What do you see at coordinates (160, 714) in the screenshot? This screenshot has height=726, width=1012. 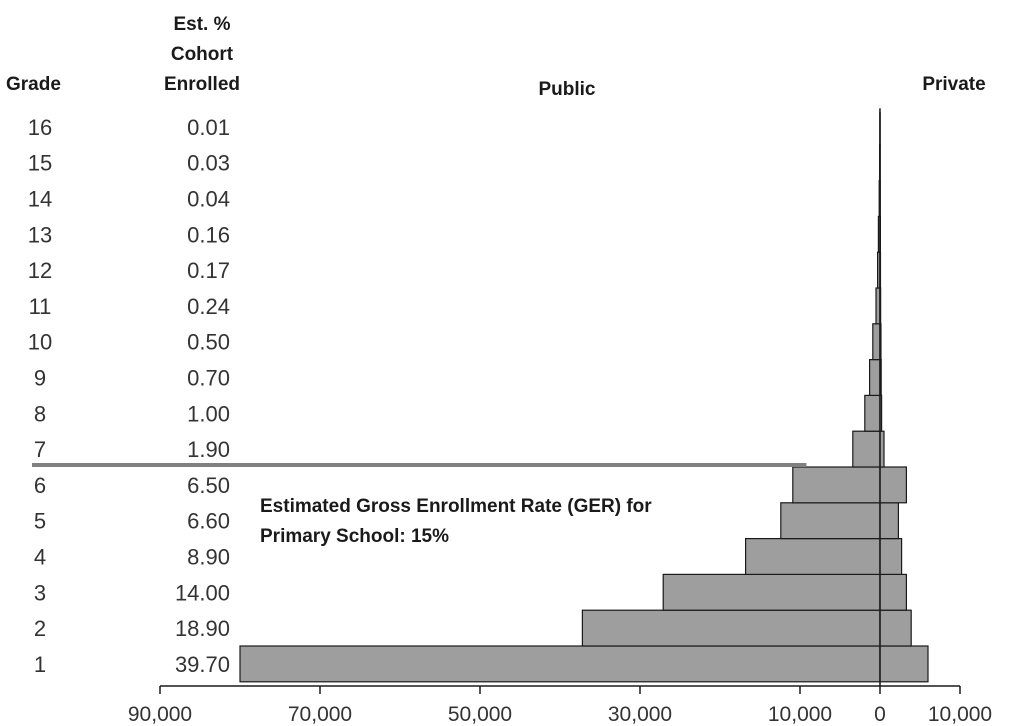 I see `x-tick-label: 90,000` at bounding box center [160, 714].